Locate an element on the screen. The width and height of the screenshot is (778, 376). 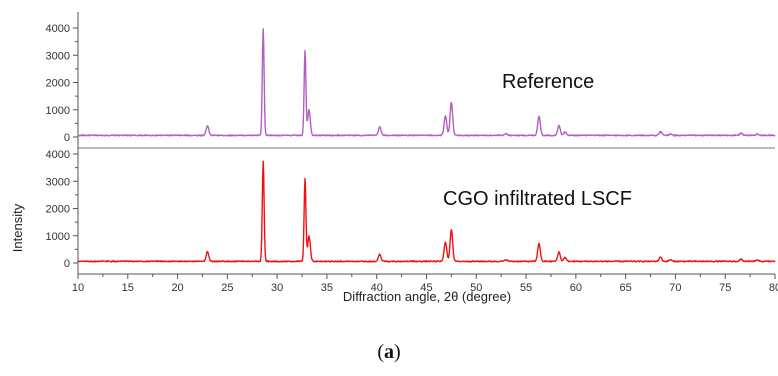
top-y-tick-label: 3000 is located at coordinates (58, 56).